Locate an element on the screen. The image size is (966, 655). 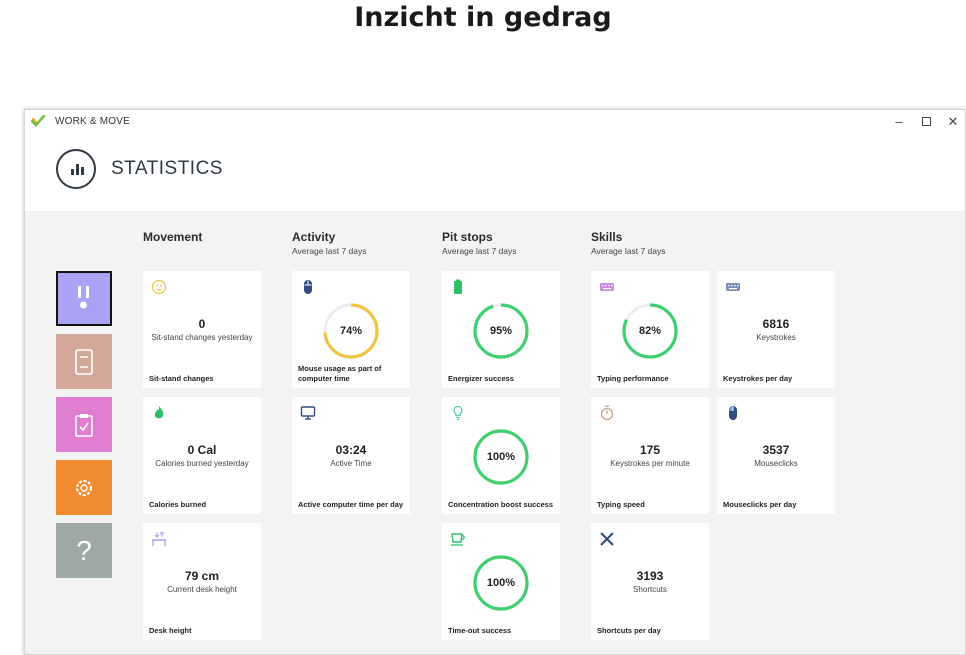
coffee-cup-icon is located at coordinates (458, 539).